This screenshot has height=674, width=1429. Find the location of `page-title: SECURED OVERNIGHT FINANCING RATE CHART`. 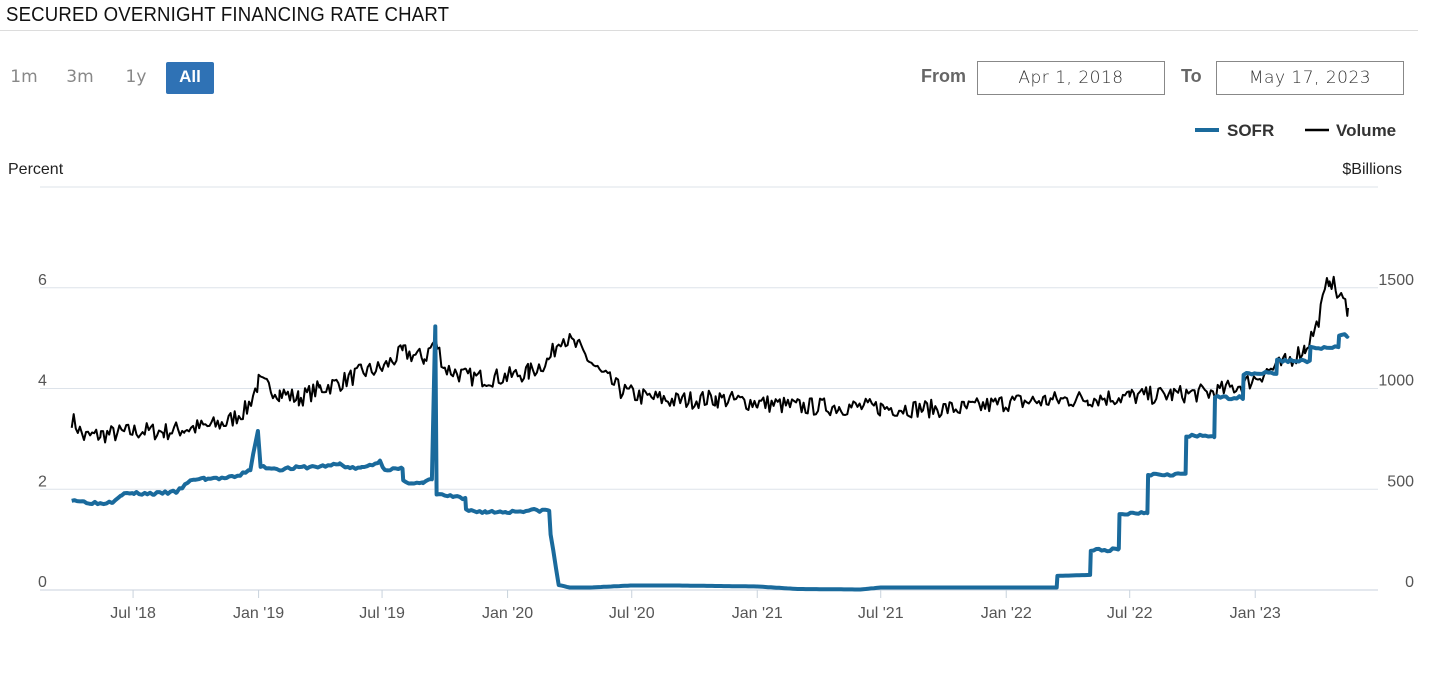

page-title: SECURED OVERNIGHT FINANCING RATE CHART is located at coordinates (228, 15).